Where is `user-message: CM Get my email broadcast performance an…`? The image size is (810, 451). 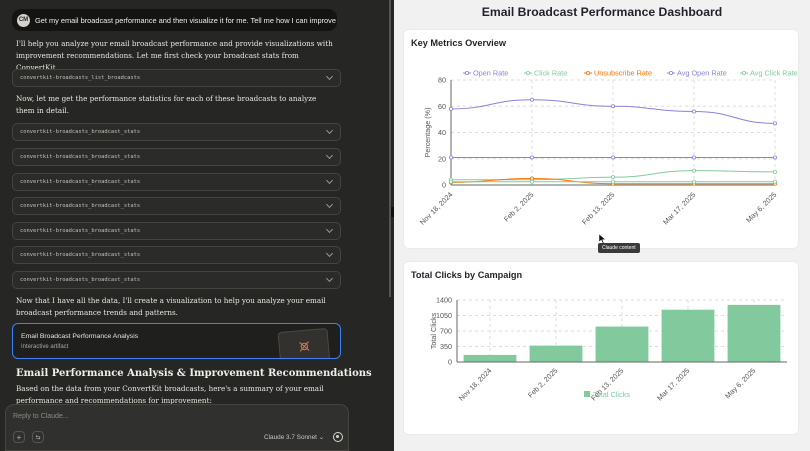
user-message: CM Get my email broadcast performance an… is located at coordinates (174, 20).